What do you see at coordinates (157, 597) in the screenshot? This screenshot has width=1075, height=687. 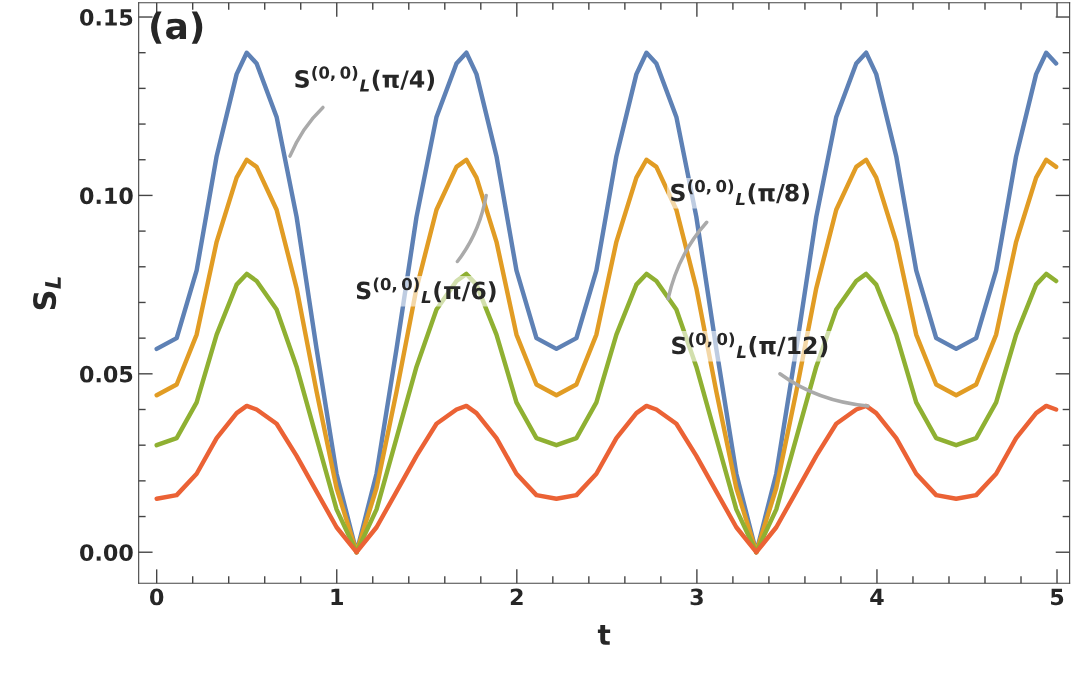 I see `x-tick-label: 0` at bounding box center [157, 597].